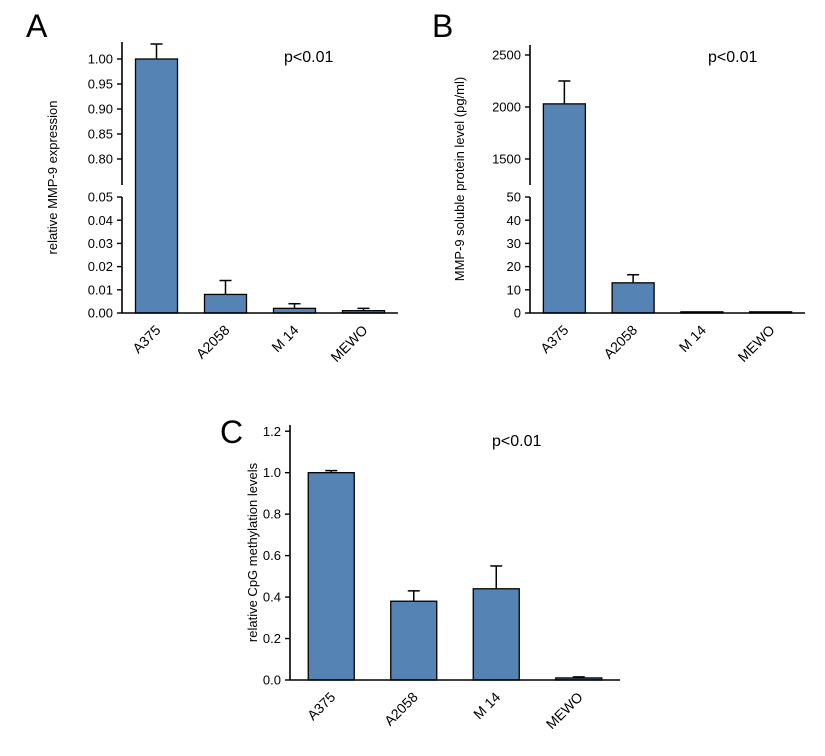 The image size is (825, 756). Describe the element at coordinates (100, 313) in the screenshot. I see `y-tick-label: 0.00` at that location.